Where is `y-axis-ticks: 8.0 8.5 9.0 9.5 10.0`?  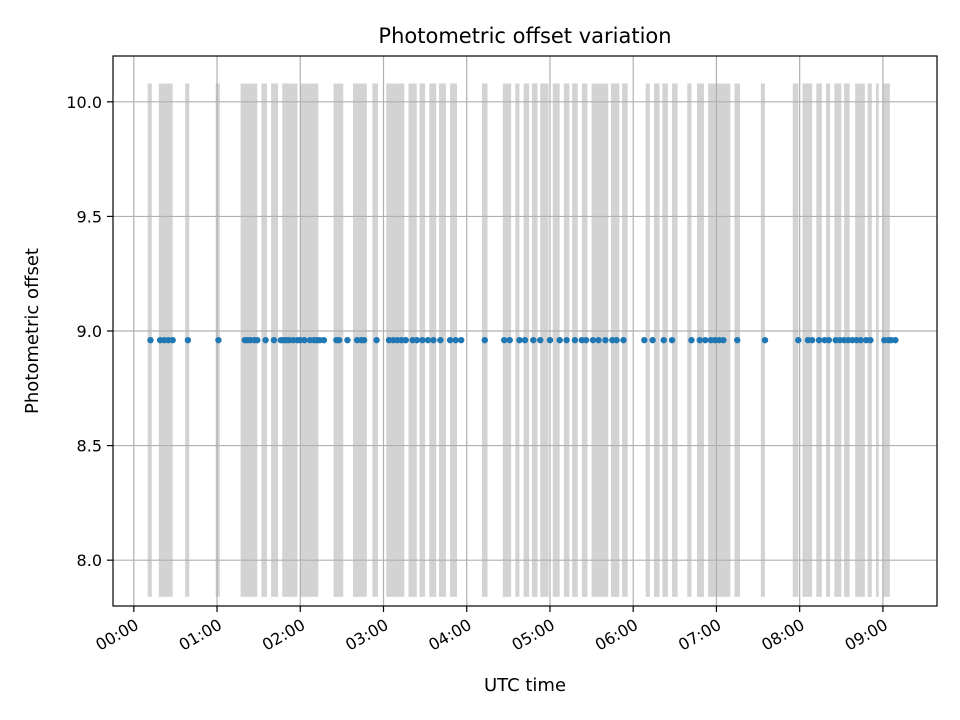 y-axis-ticks: 8.0 8.5 9.0 9.5 10.0 is located at coordinates (89, 331).